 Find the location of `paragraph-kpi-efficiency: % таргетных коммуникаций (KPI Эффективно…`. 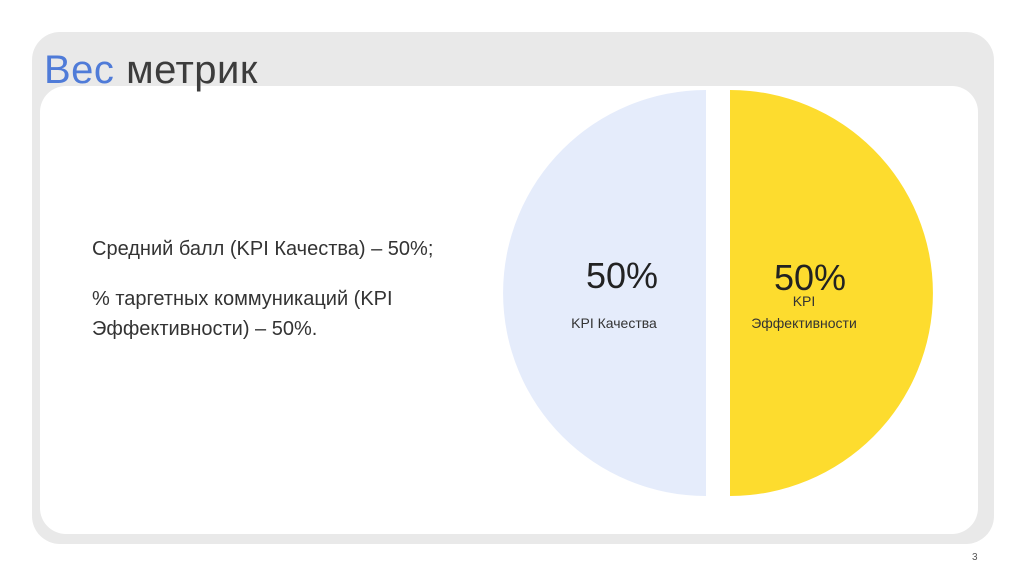

paragraph-kpi-efficiency: % таргетных коммуникаций (KPI Эффективно… is located at coordinates (242, 314).